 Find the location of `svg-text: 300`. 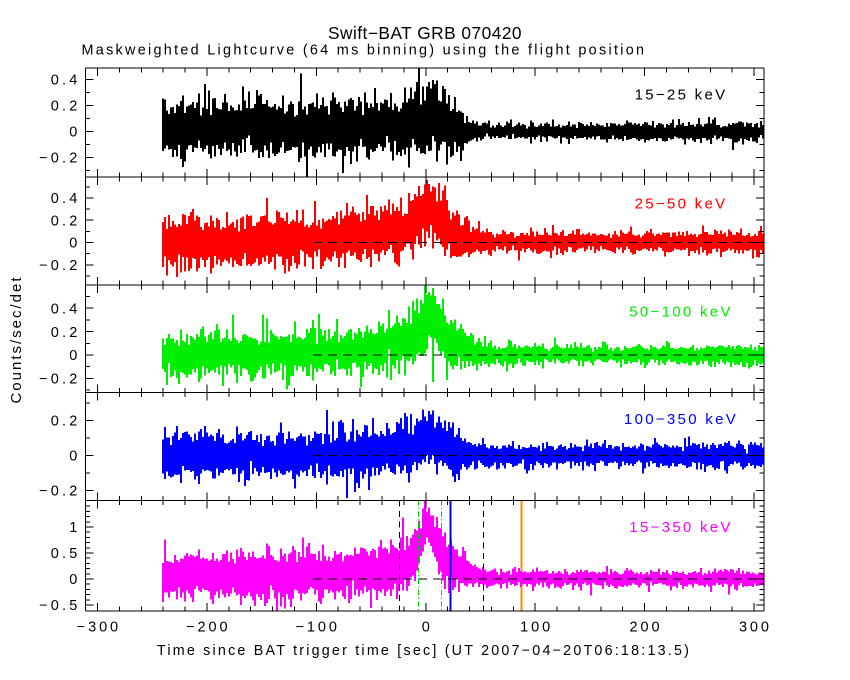

svg-text: 300 is located at coordinates (755, 628).